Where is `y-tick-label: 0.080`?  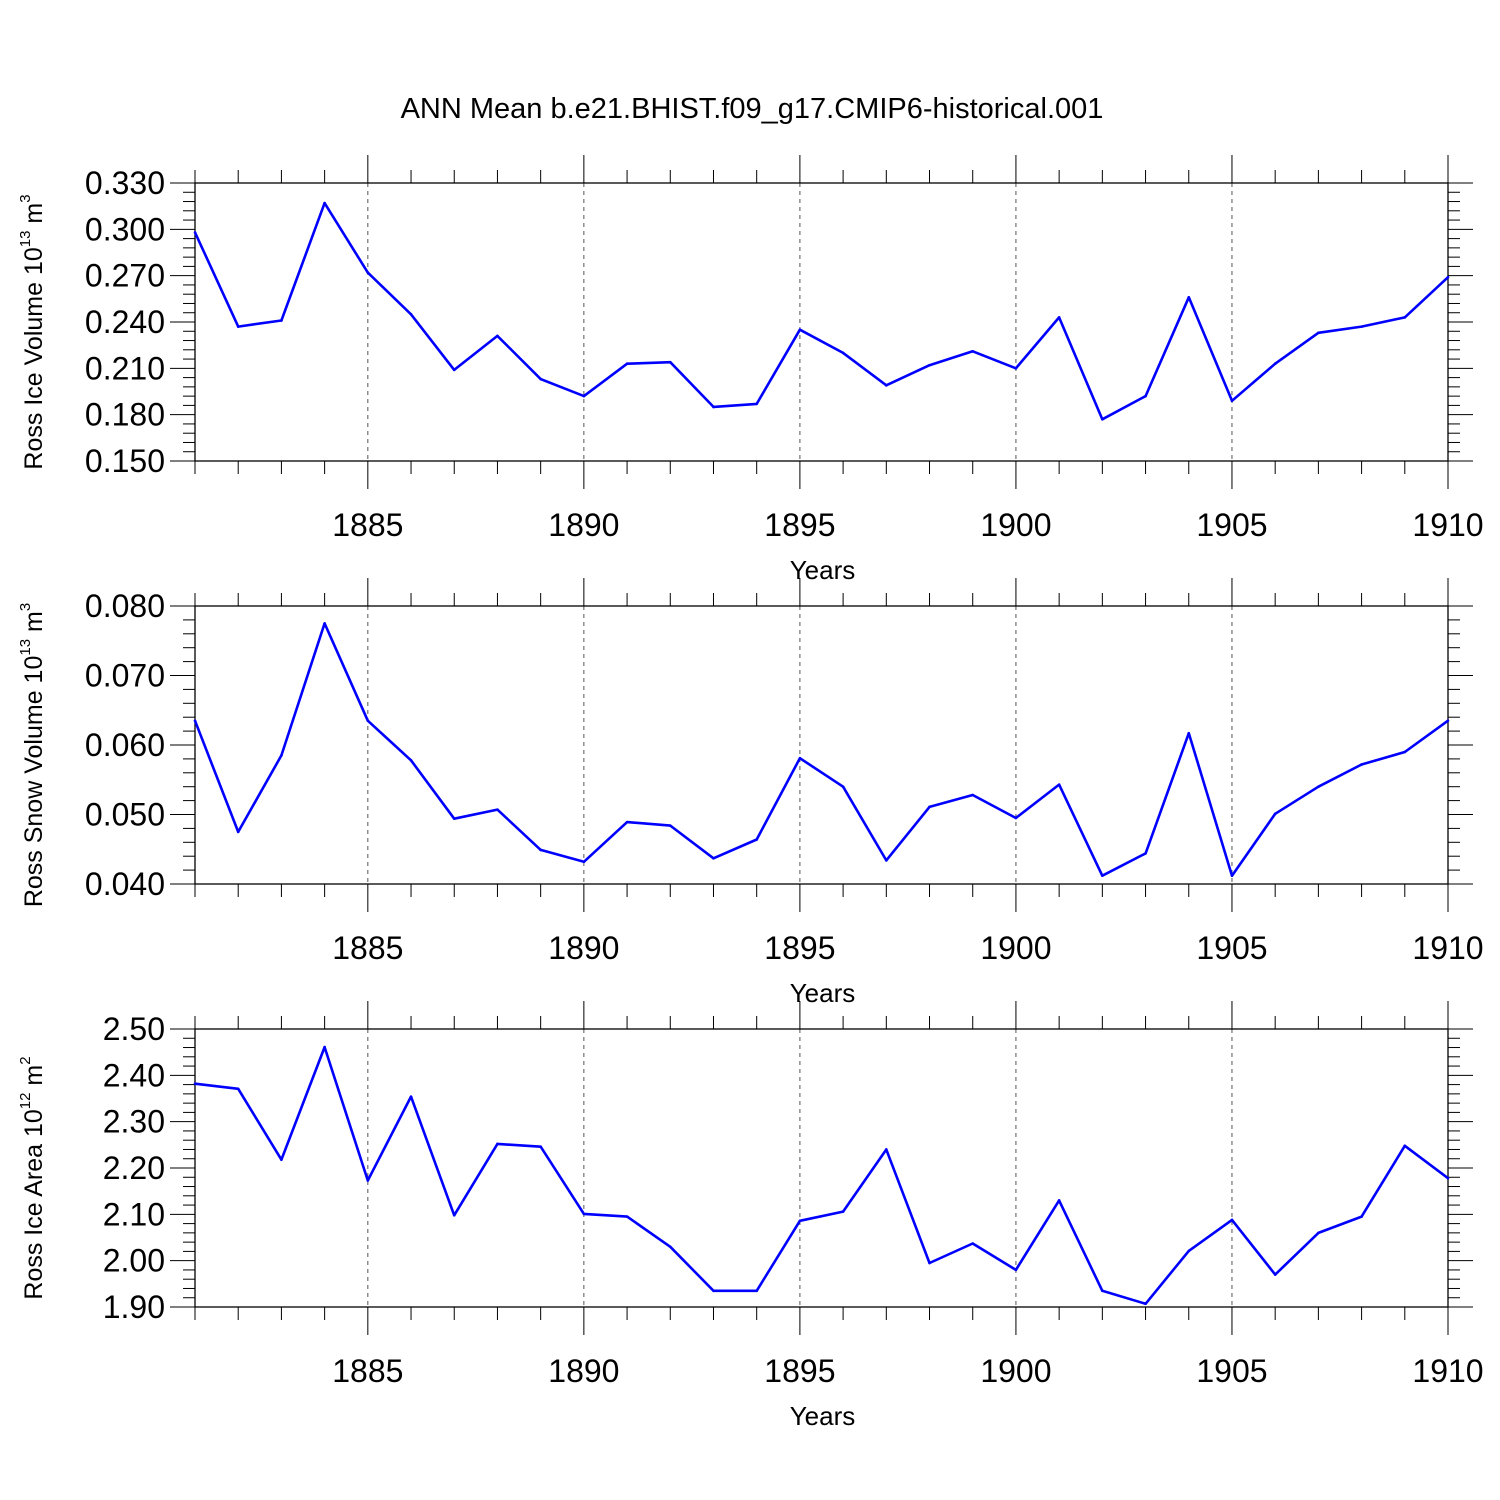
y-tick-label: 0.080 is located at coordinates (125, 606).